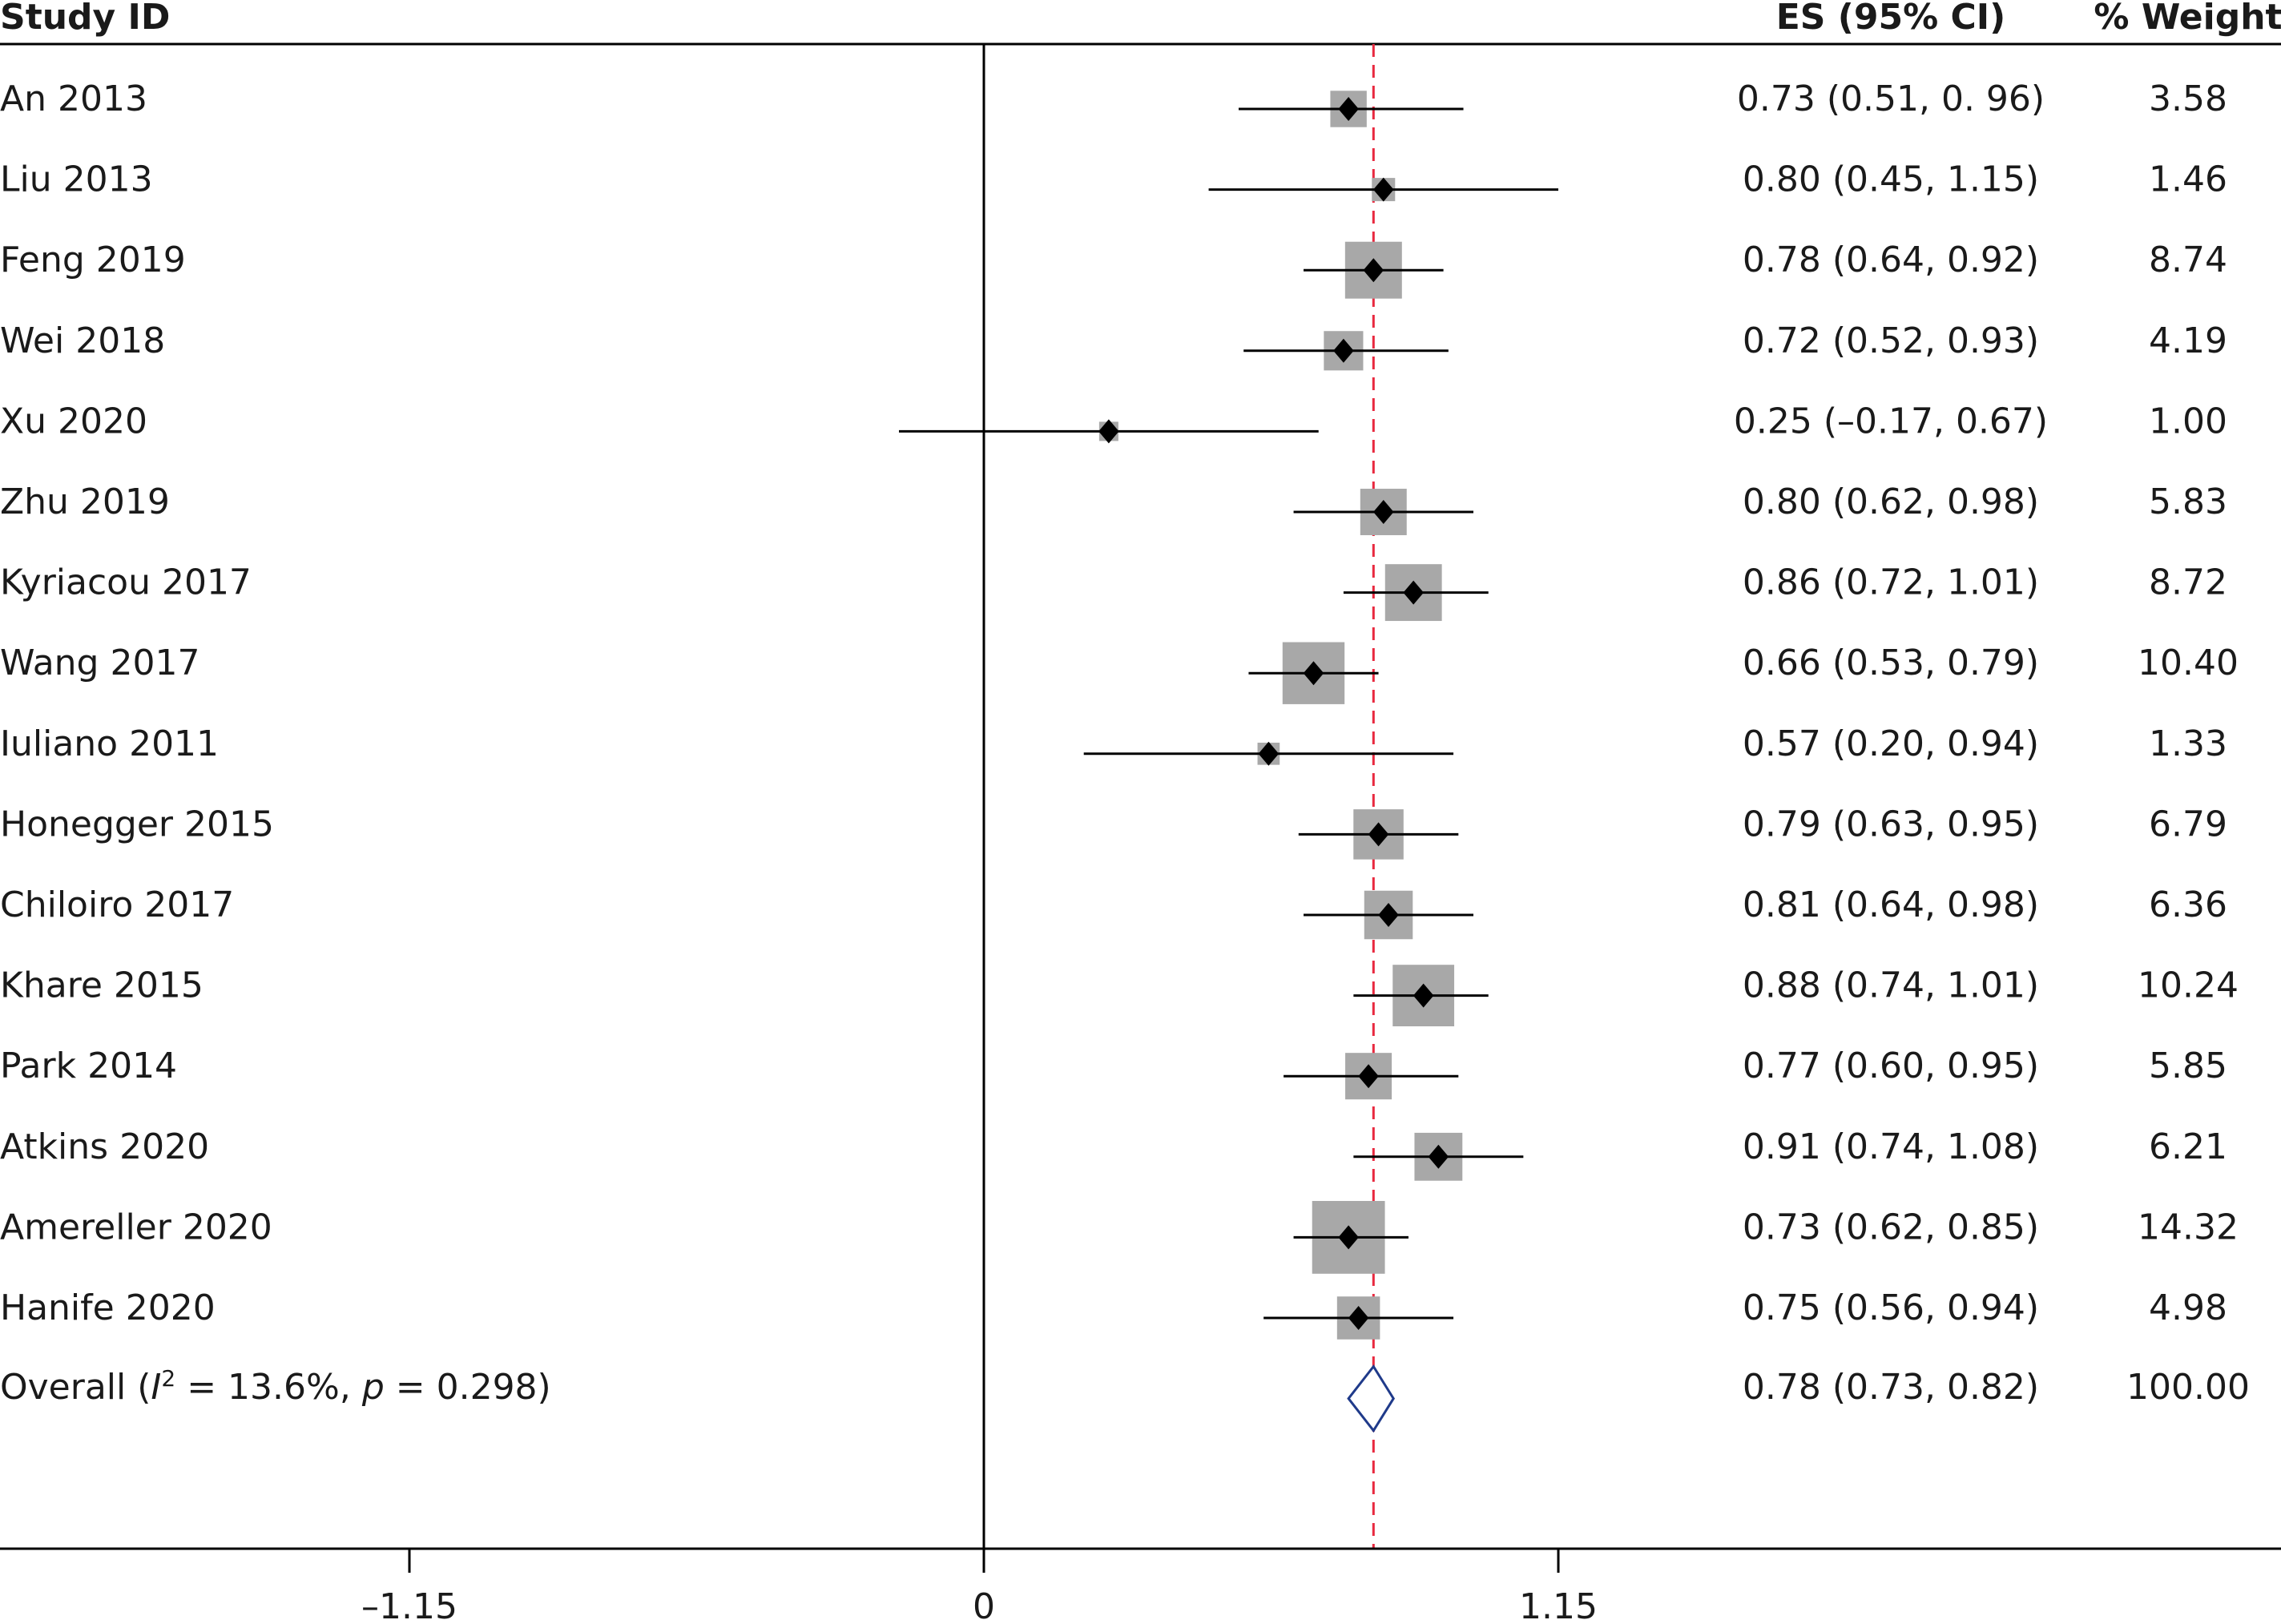  I want to click on study-es-text: 0.75 (0.56, 0.94), so click(1891, 1308).